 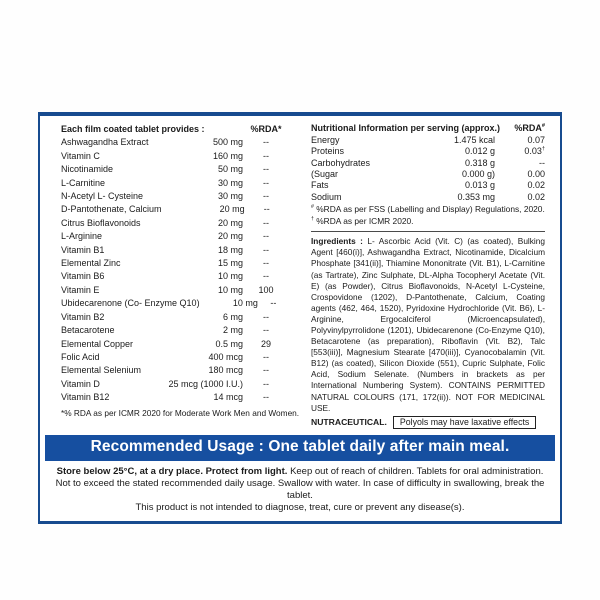 I want to click on nutrient-rda: 0.07, so click(x=536, y=139).